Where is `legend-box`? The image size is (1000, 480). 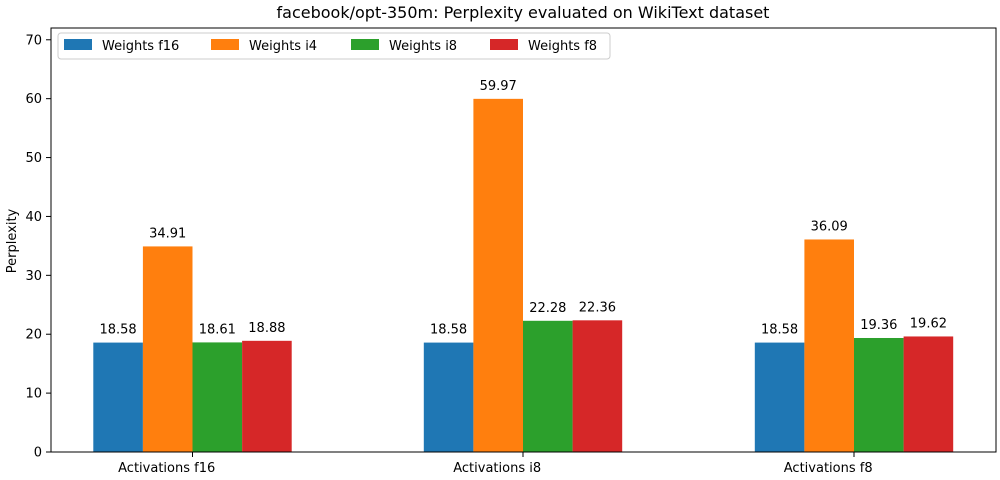
legend-box is located at coordinates (334, 46).